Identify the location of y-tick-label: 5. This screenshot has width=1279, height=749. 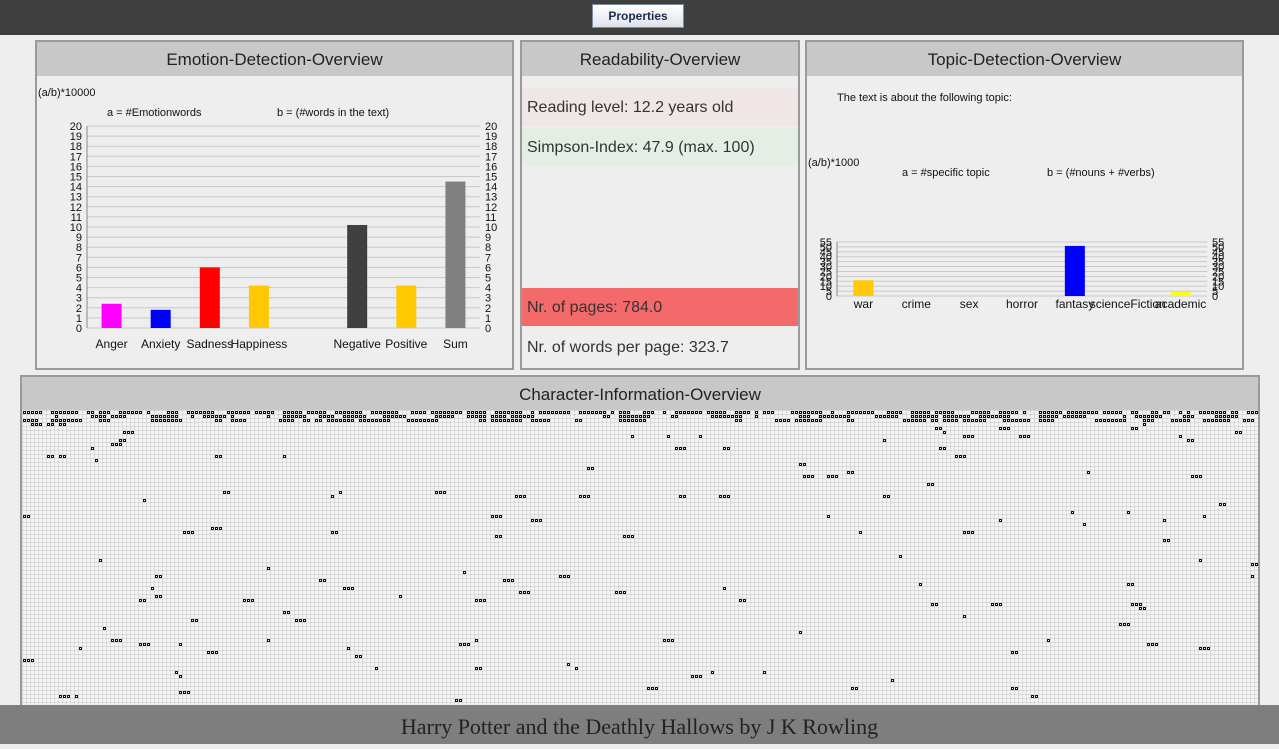
(79, 279).